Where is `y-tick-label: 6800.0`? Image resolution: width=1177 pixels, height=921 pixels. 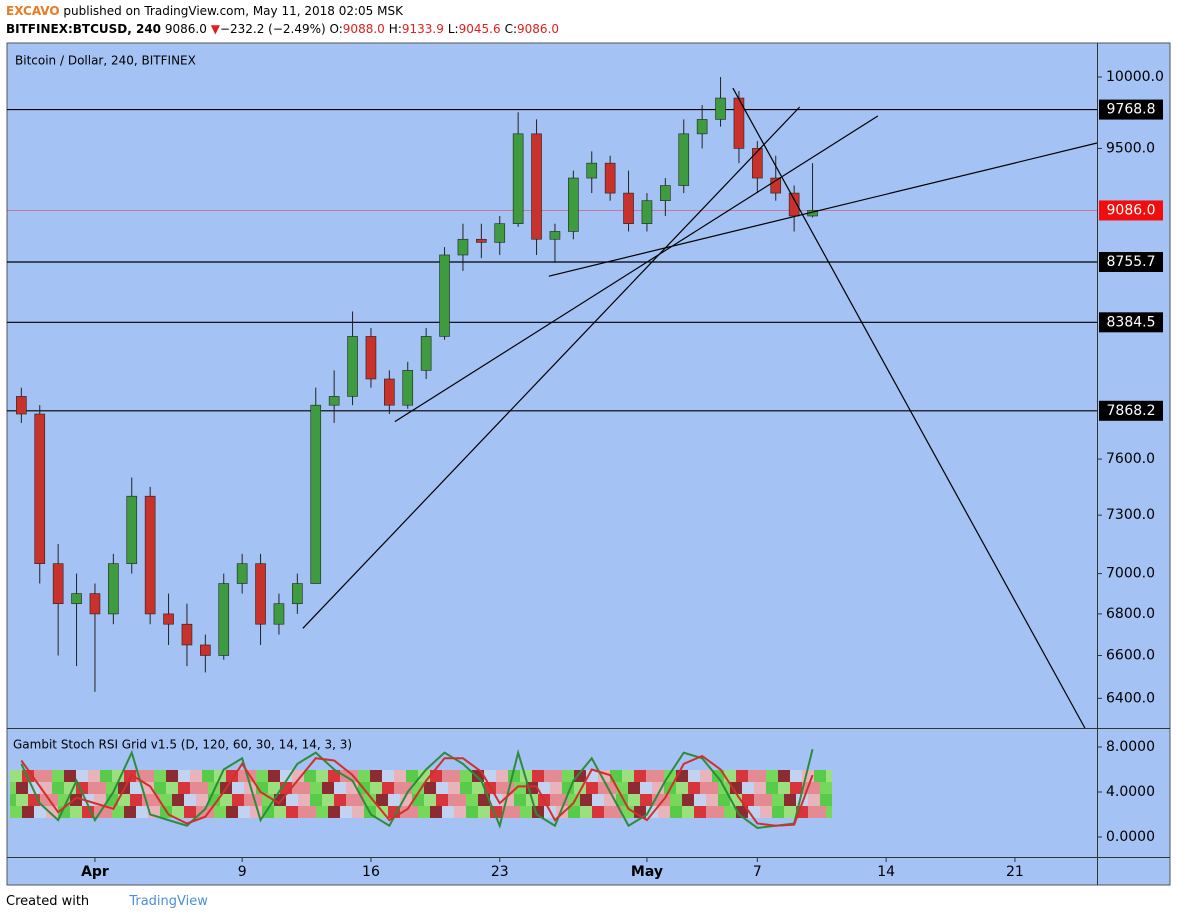 y-tick-label: 6800.0 is located at coordinates (1130, 614).